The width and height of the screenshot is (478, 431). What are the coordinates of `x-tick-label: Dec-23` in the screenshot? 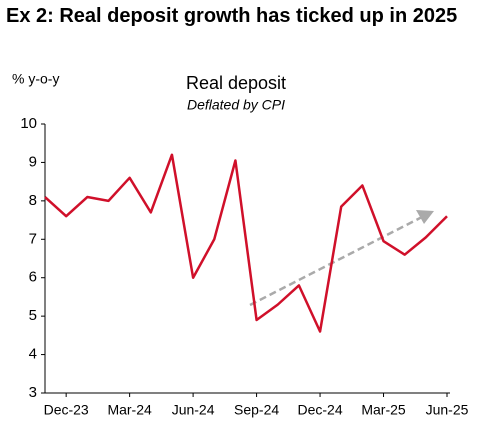 It's located at (66, 410).